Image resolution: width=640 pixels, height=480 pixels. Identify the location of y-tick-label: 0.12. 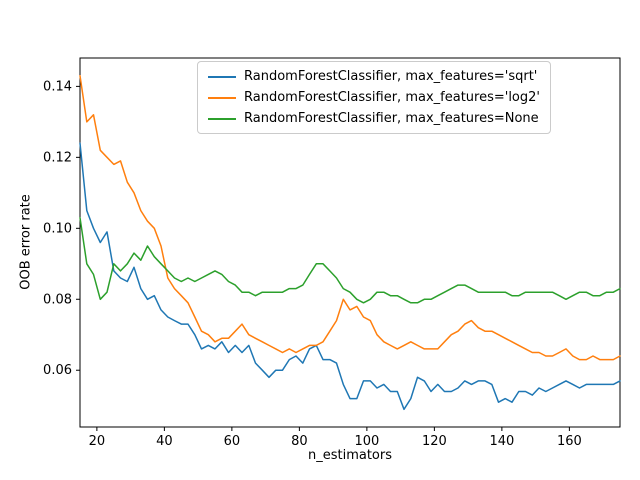
(57, 157).